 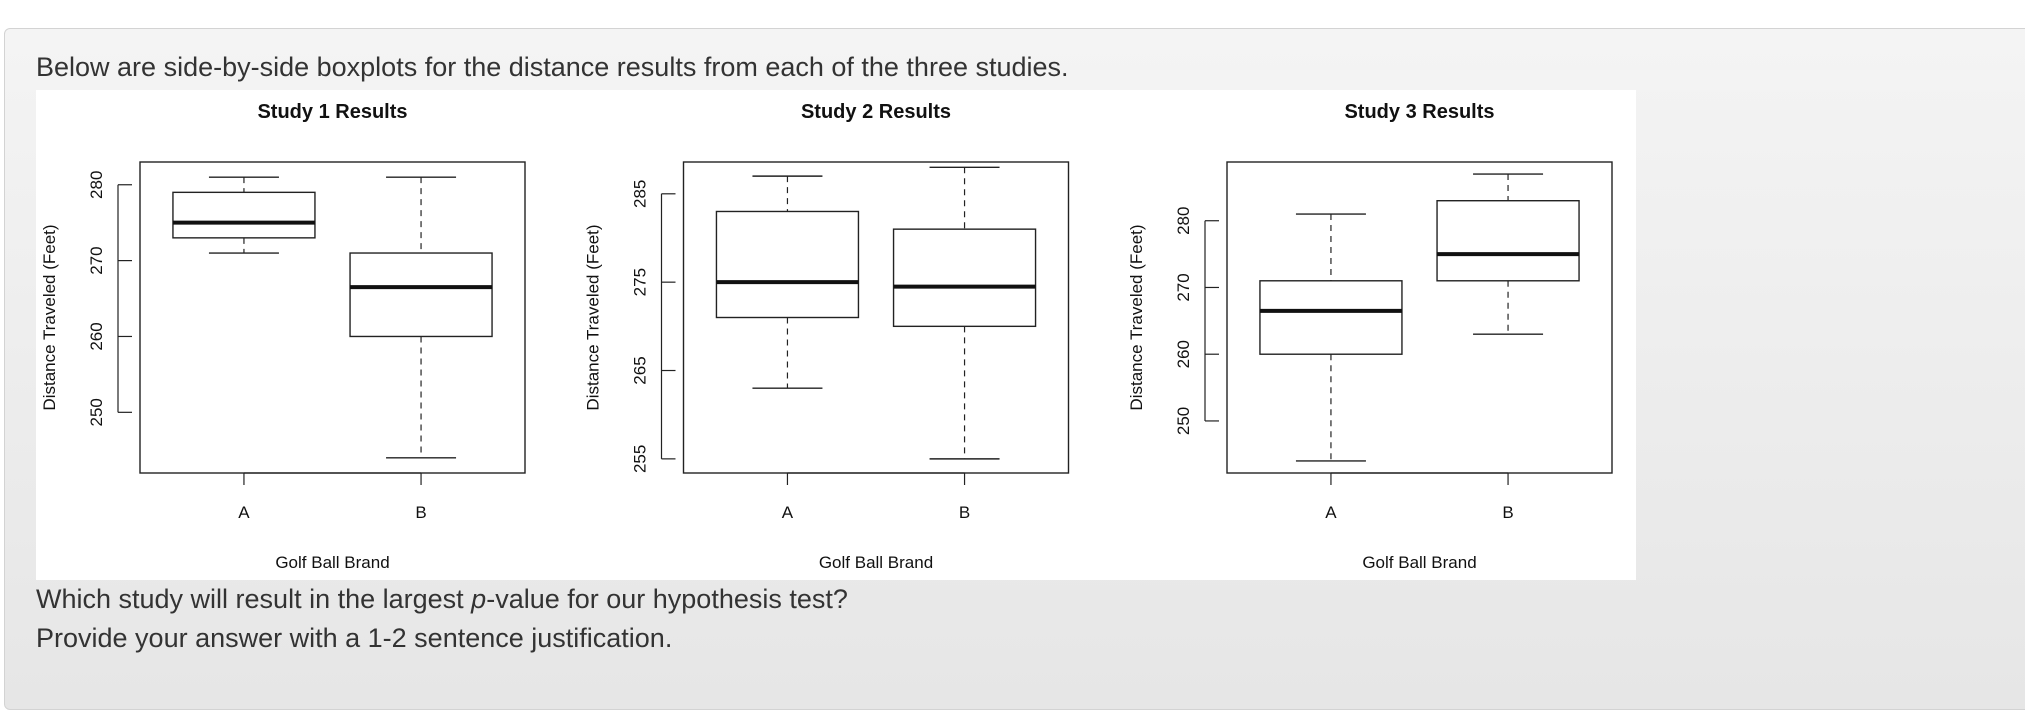 I want to click on y-tick-label: 265, so click(x=640, y=370).